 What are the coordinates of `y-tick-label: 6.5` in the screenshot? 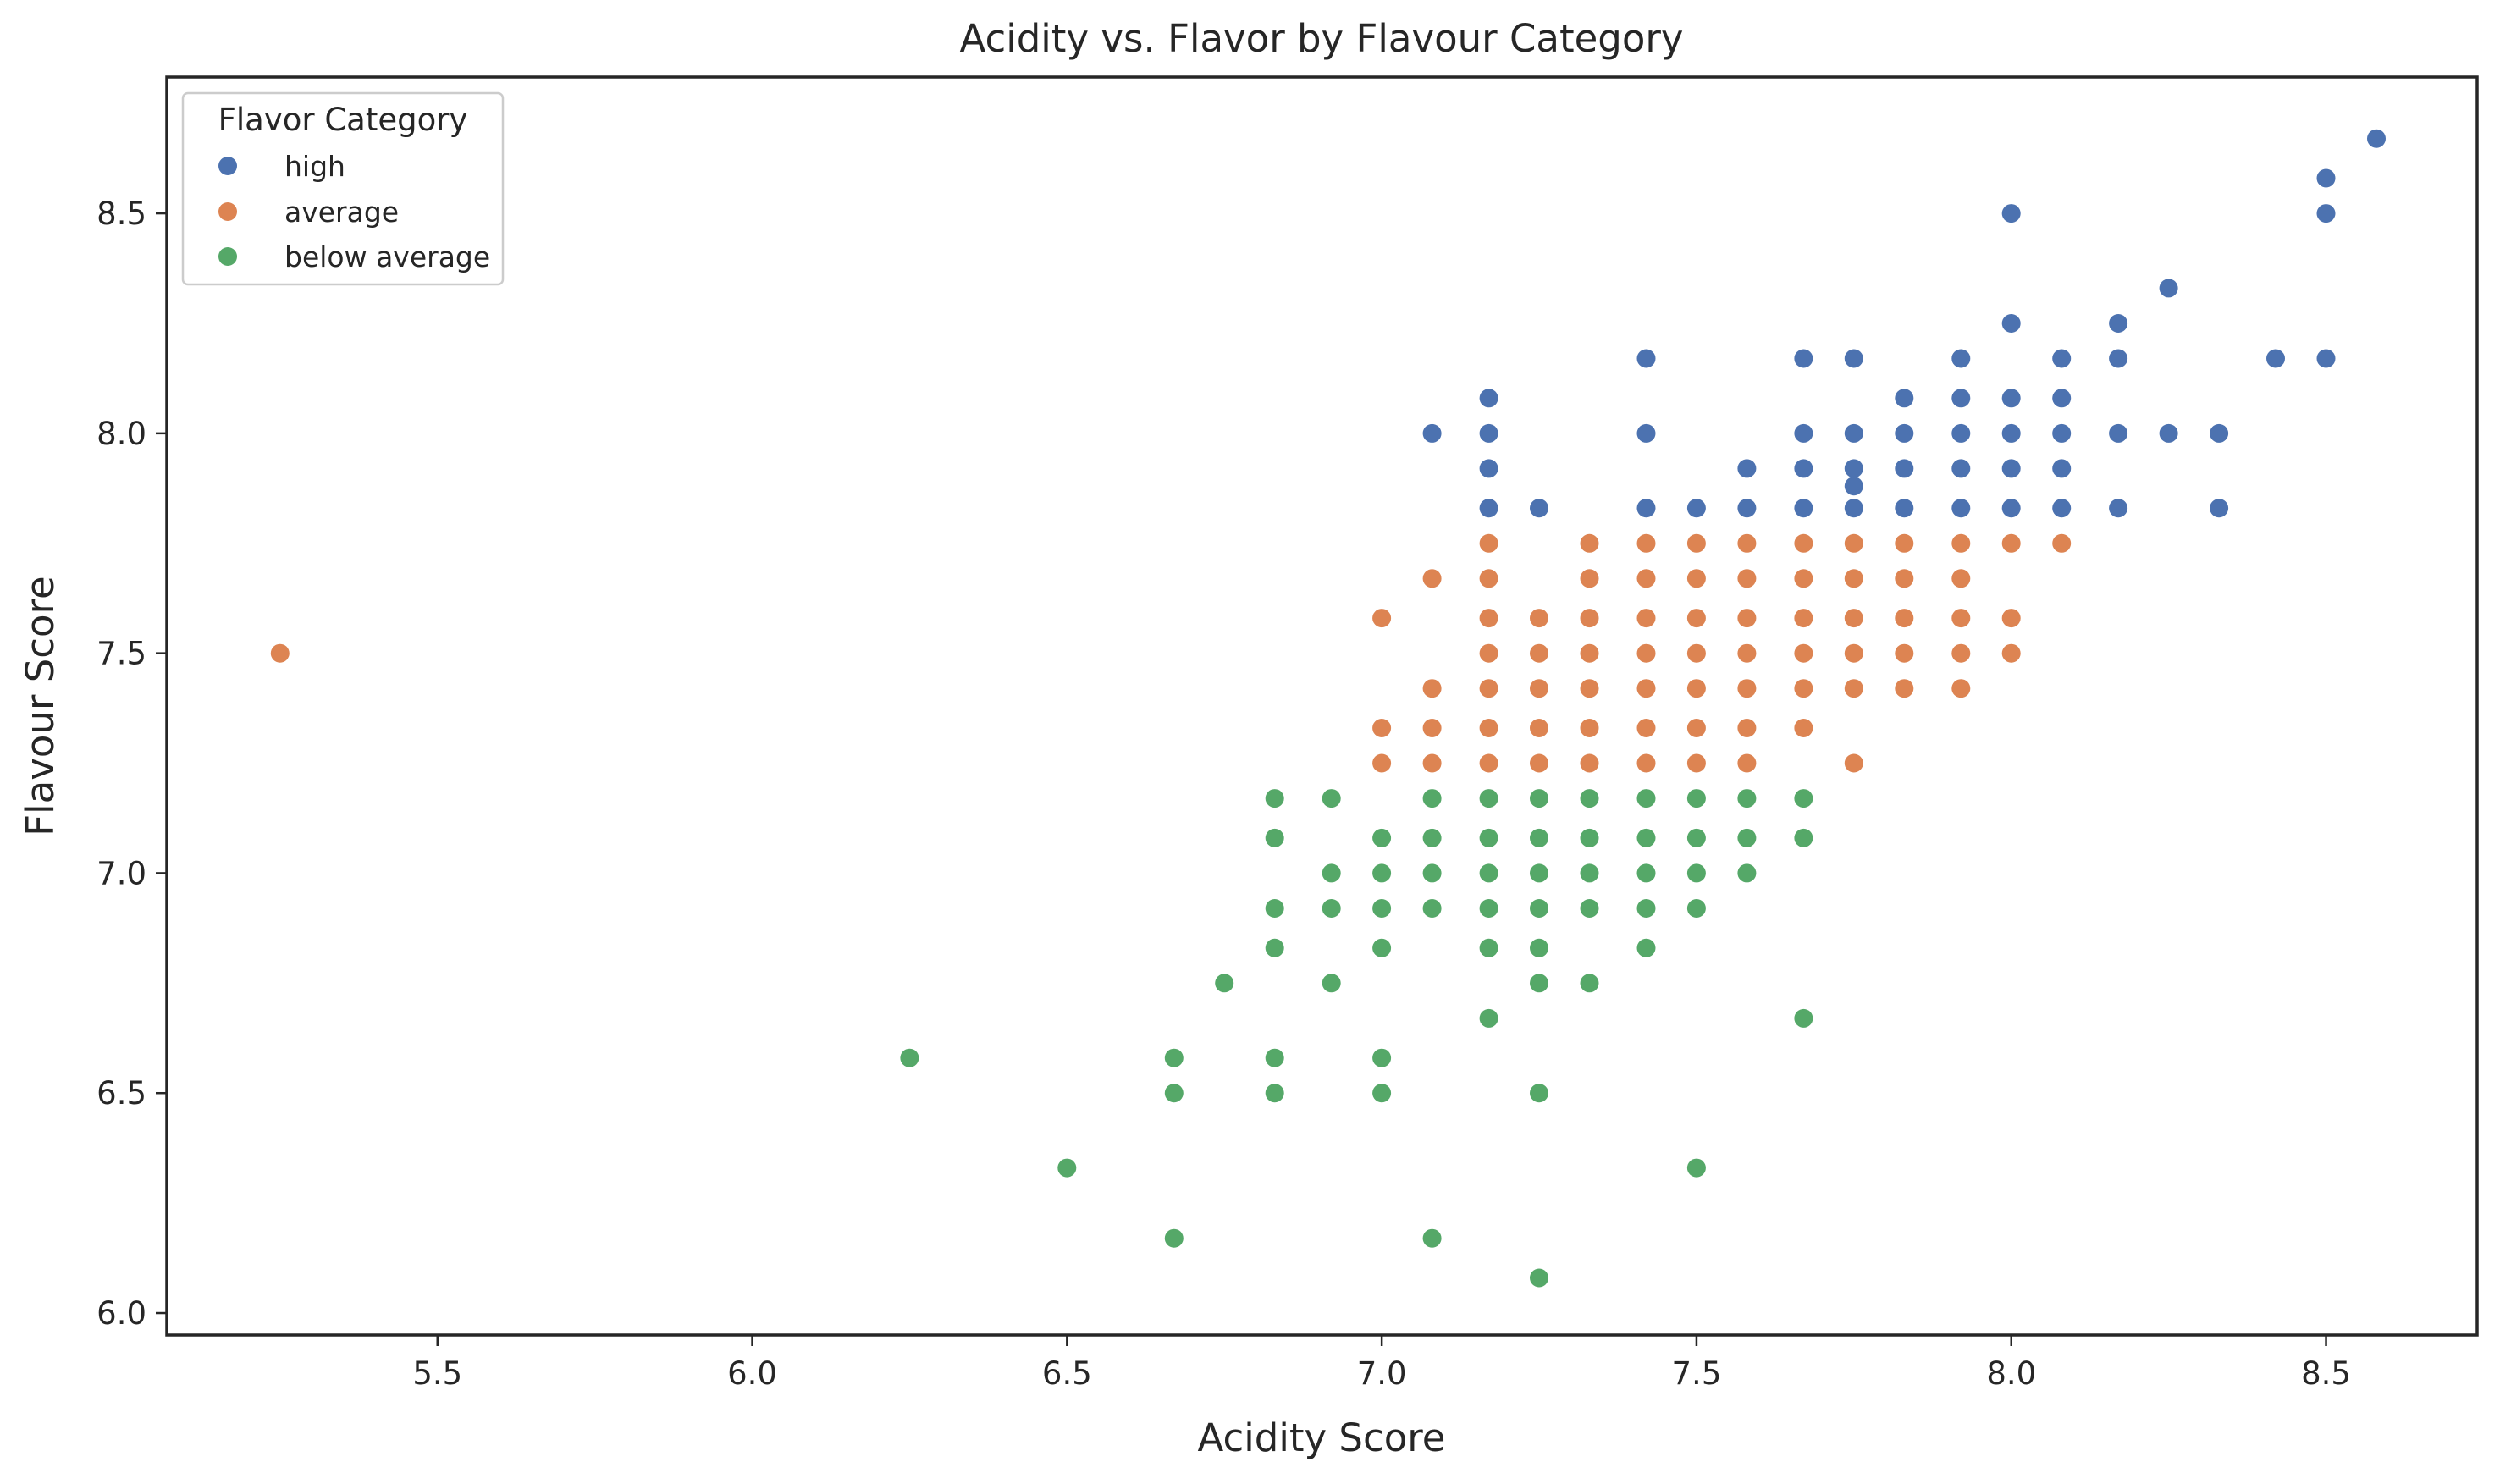 It's located at (122, 1093).